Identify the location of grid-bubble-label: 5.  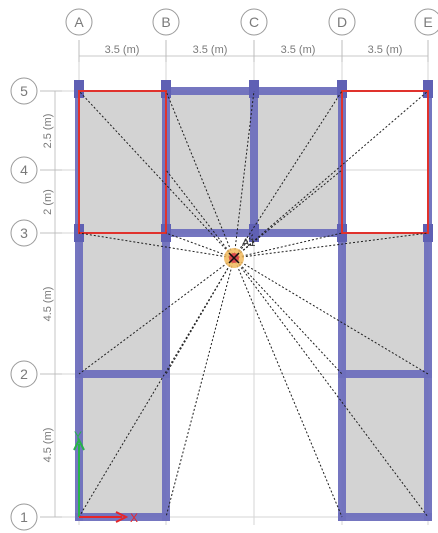
(24, 91).